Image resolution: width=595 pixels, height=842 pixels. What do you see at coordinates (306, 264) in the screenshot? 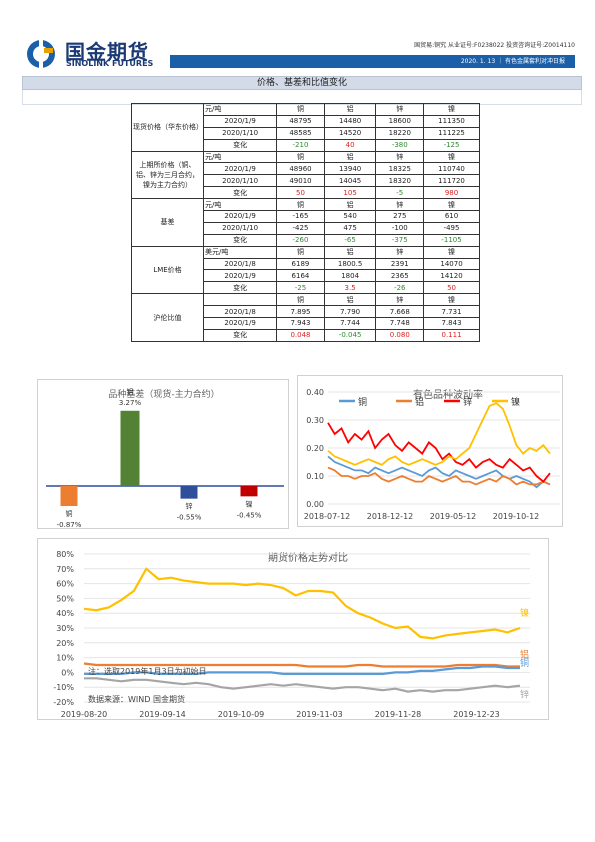
I see `table-row: 2020/1/8 6189 1800.5 2391 14070` at bounding box center [306, 264].